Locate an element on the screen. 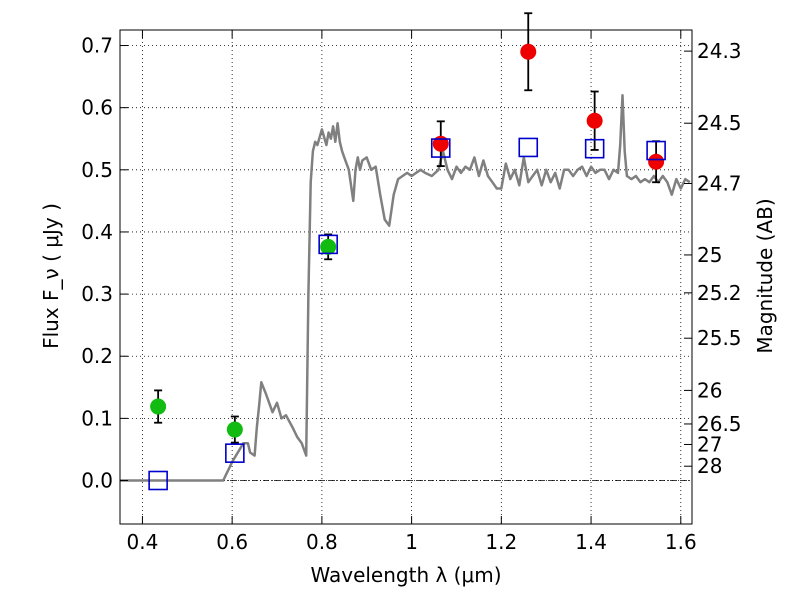 This screenshot has height=600, width=800. y-tick-label: 0.2 is located at coordinates (97, 356).